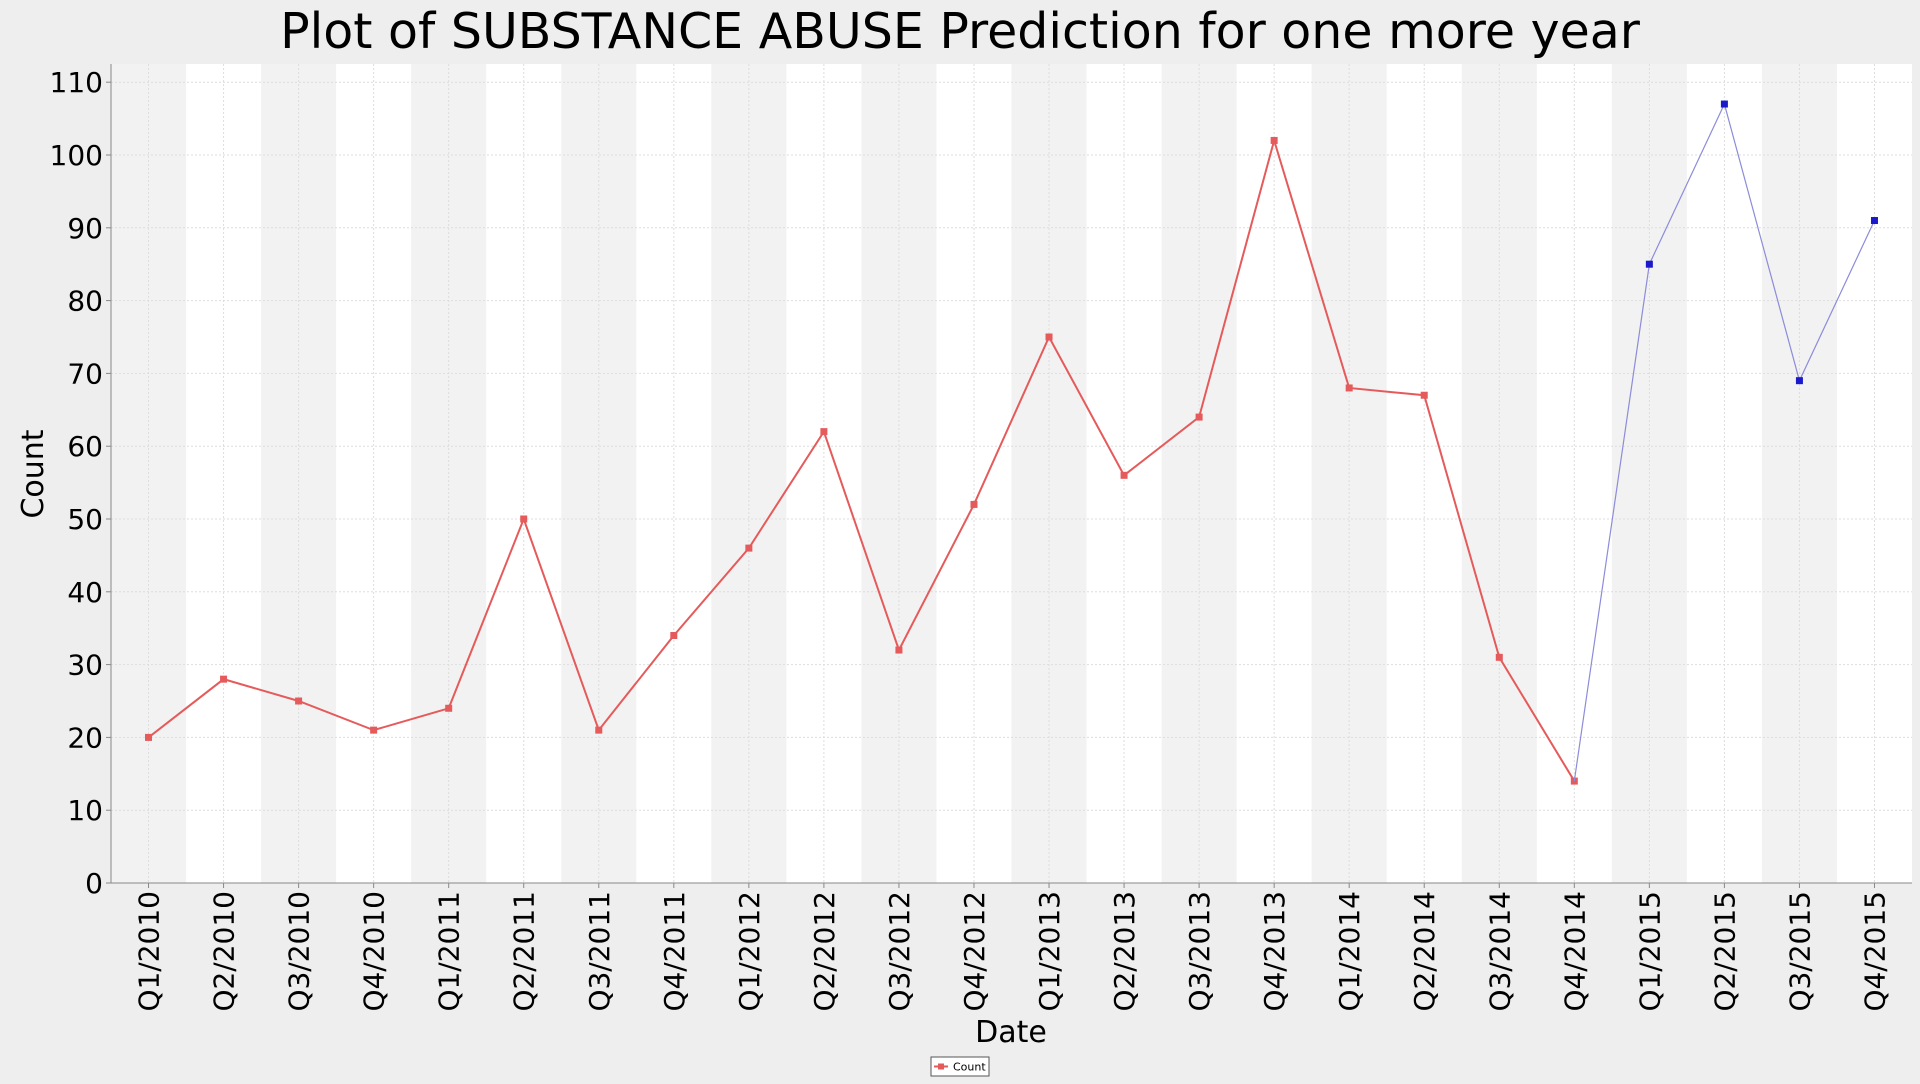 The image size is (1920, 1084). Describe the element at coordinates (1424, 951) in the screenshot. I see `x-tick-label: Q2/2014` at that location.